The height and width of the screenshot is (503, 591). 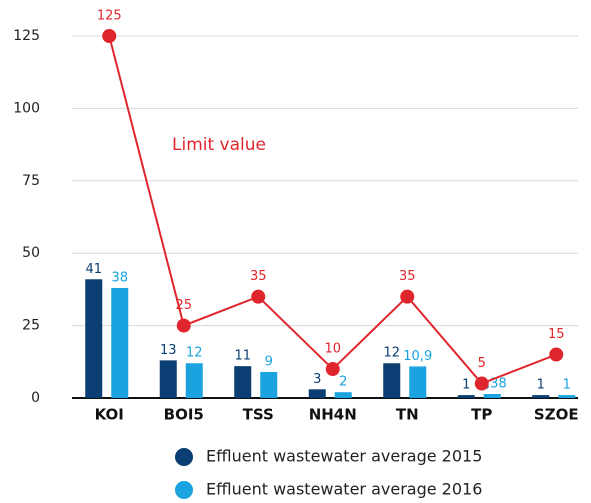 What do you see at coordinates (482, 363) in the screenshot?
I see `limit-label: 5` at bounding box center [482, 363].